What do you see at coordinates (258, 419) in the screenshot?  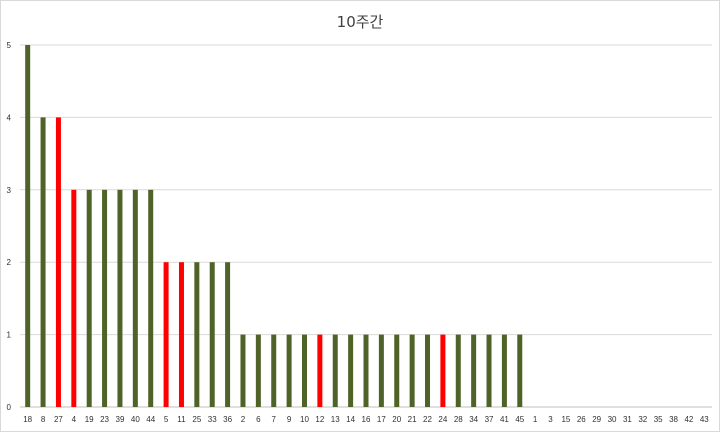 I see `x-tick-label: 6` at bounding box center [258, 419].